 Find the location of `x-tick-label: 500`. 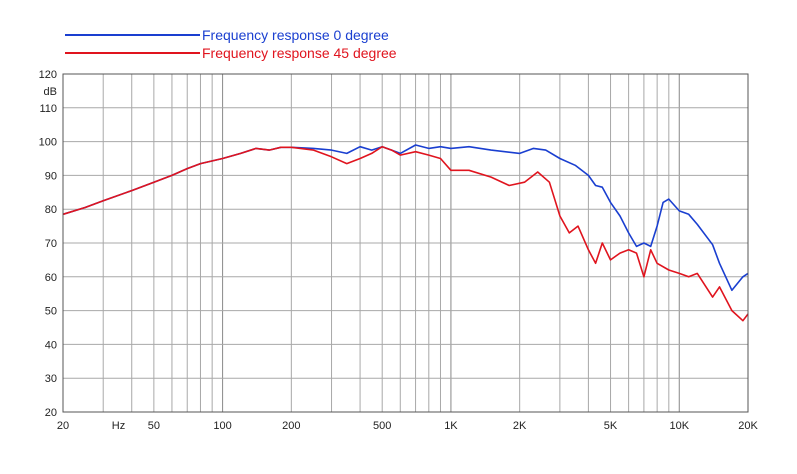

x-tick-label: 500 is located at coordinates (382, 426).